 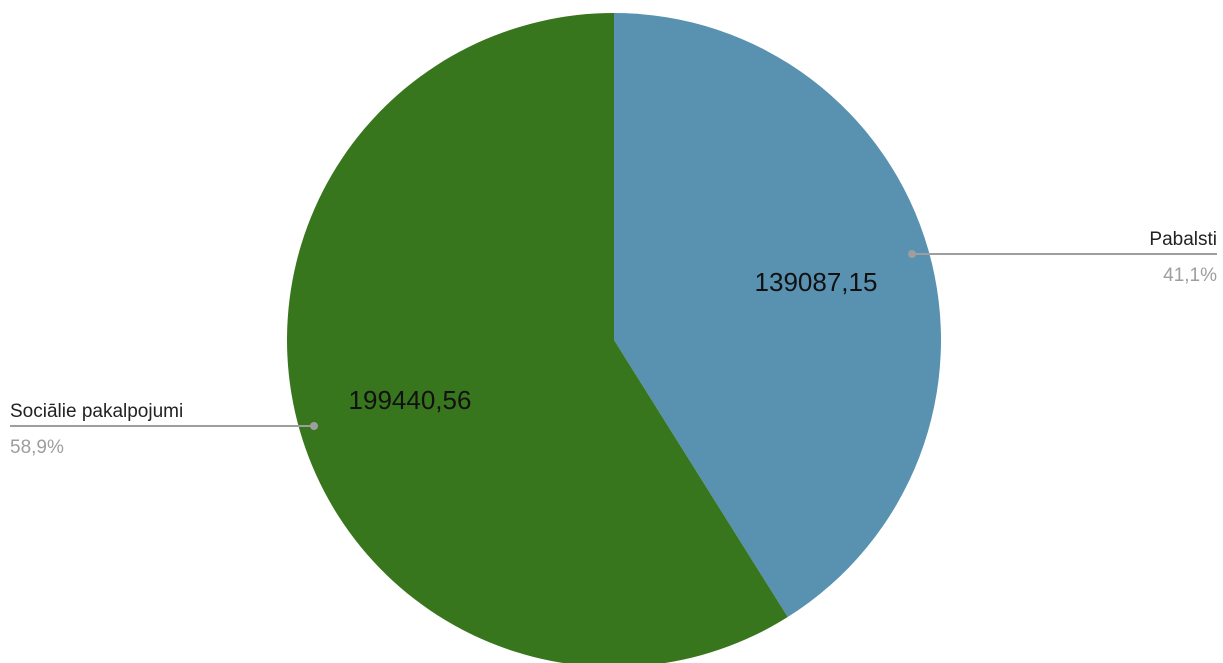 What do you see at coordinates (96, 411) in the screenshot?
I see `slice-category-label-socialie-pakalpojumi: Sociālie pakalpojumi` at bounding box center [96, 411].